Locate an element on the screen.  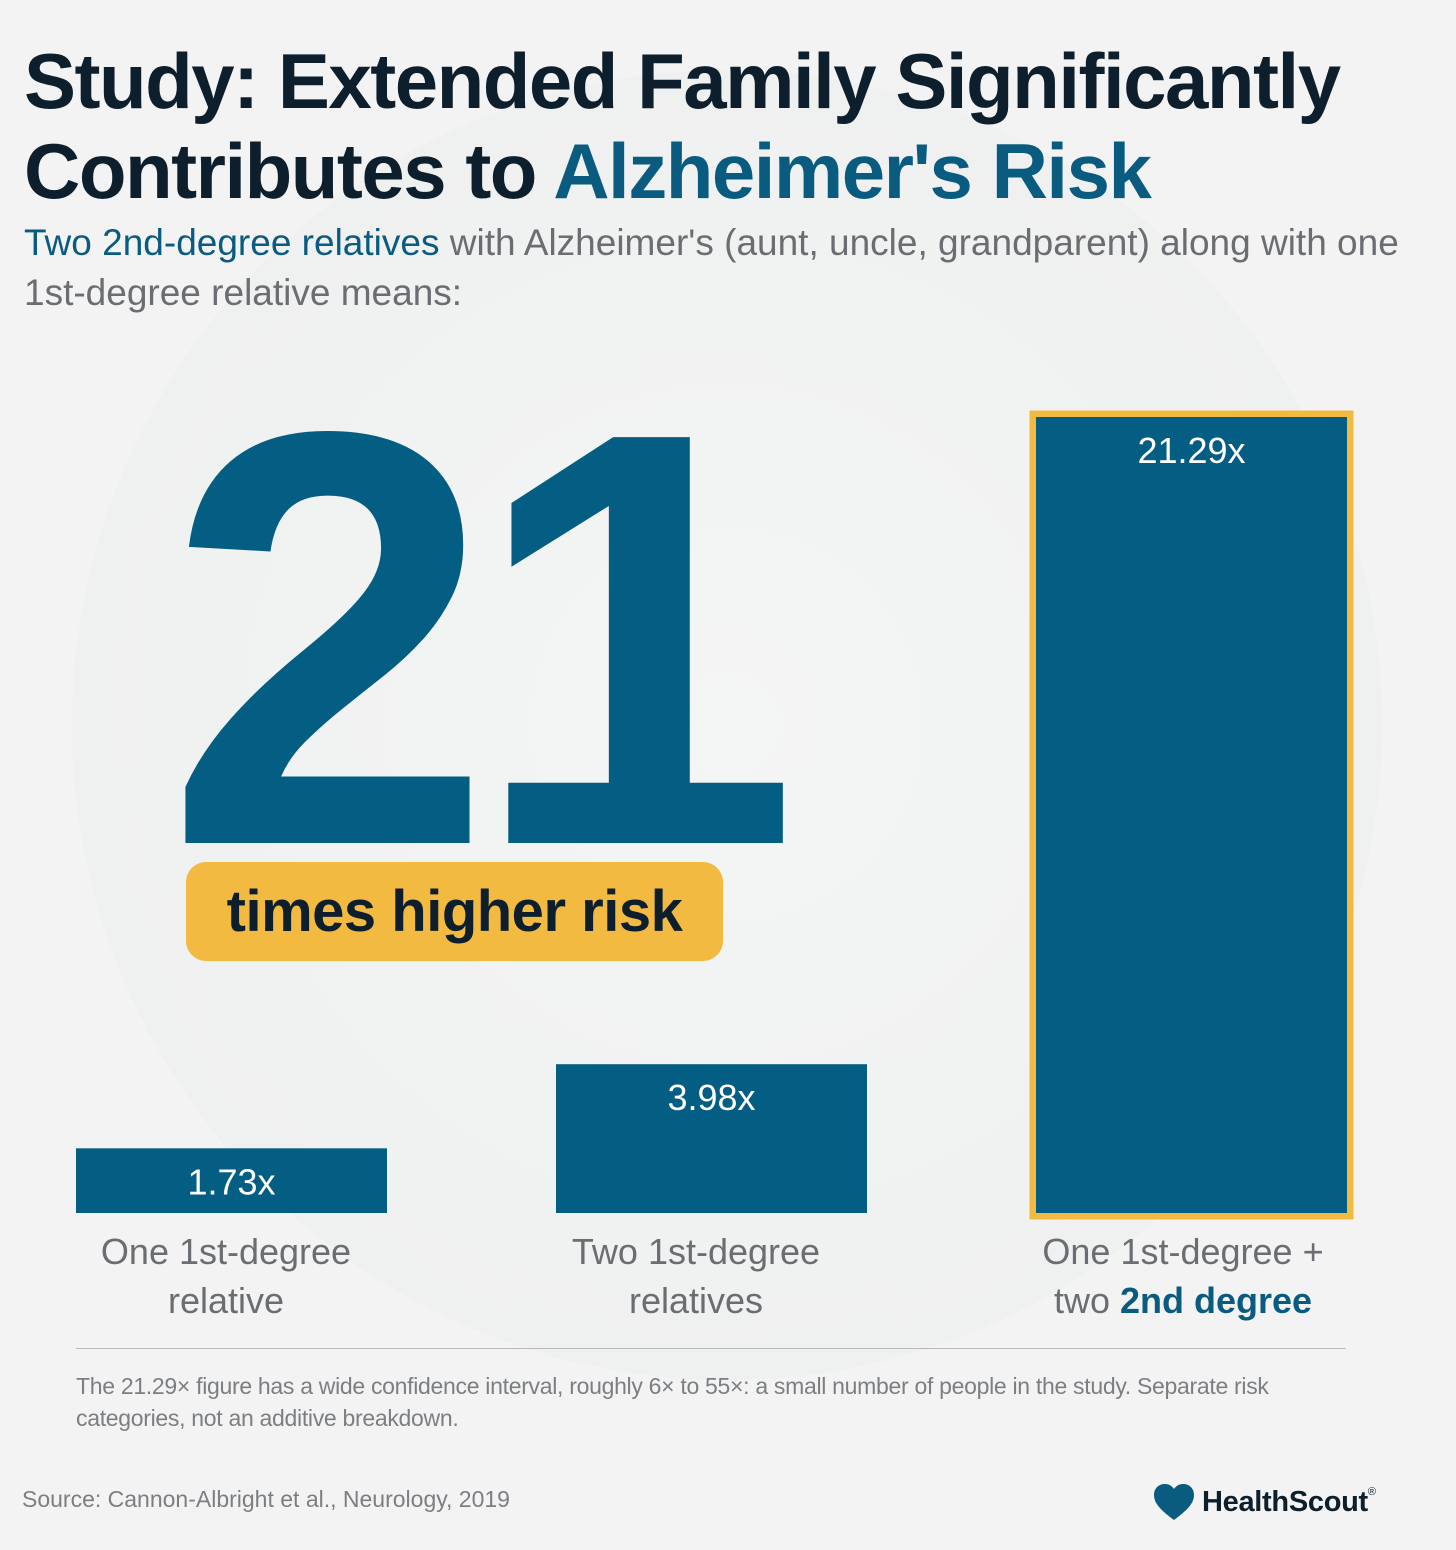
brand-registered-mark: ® is located at coordinates (1371, 1492).